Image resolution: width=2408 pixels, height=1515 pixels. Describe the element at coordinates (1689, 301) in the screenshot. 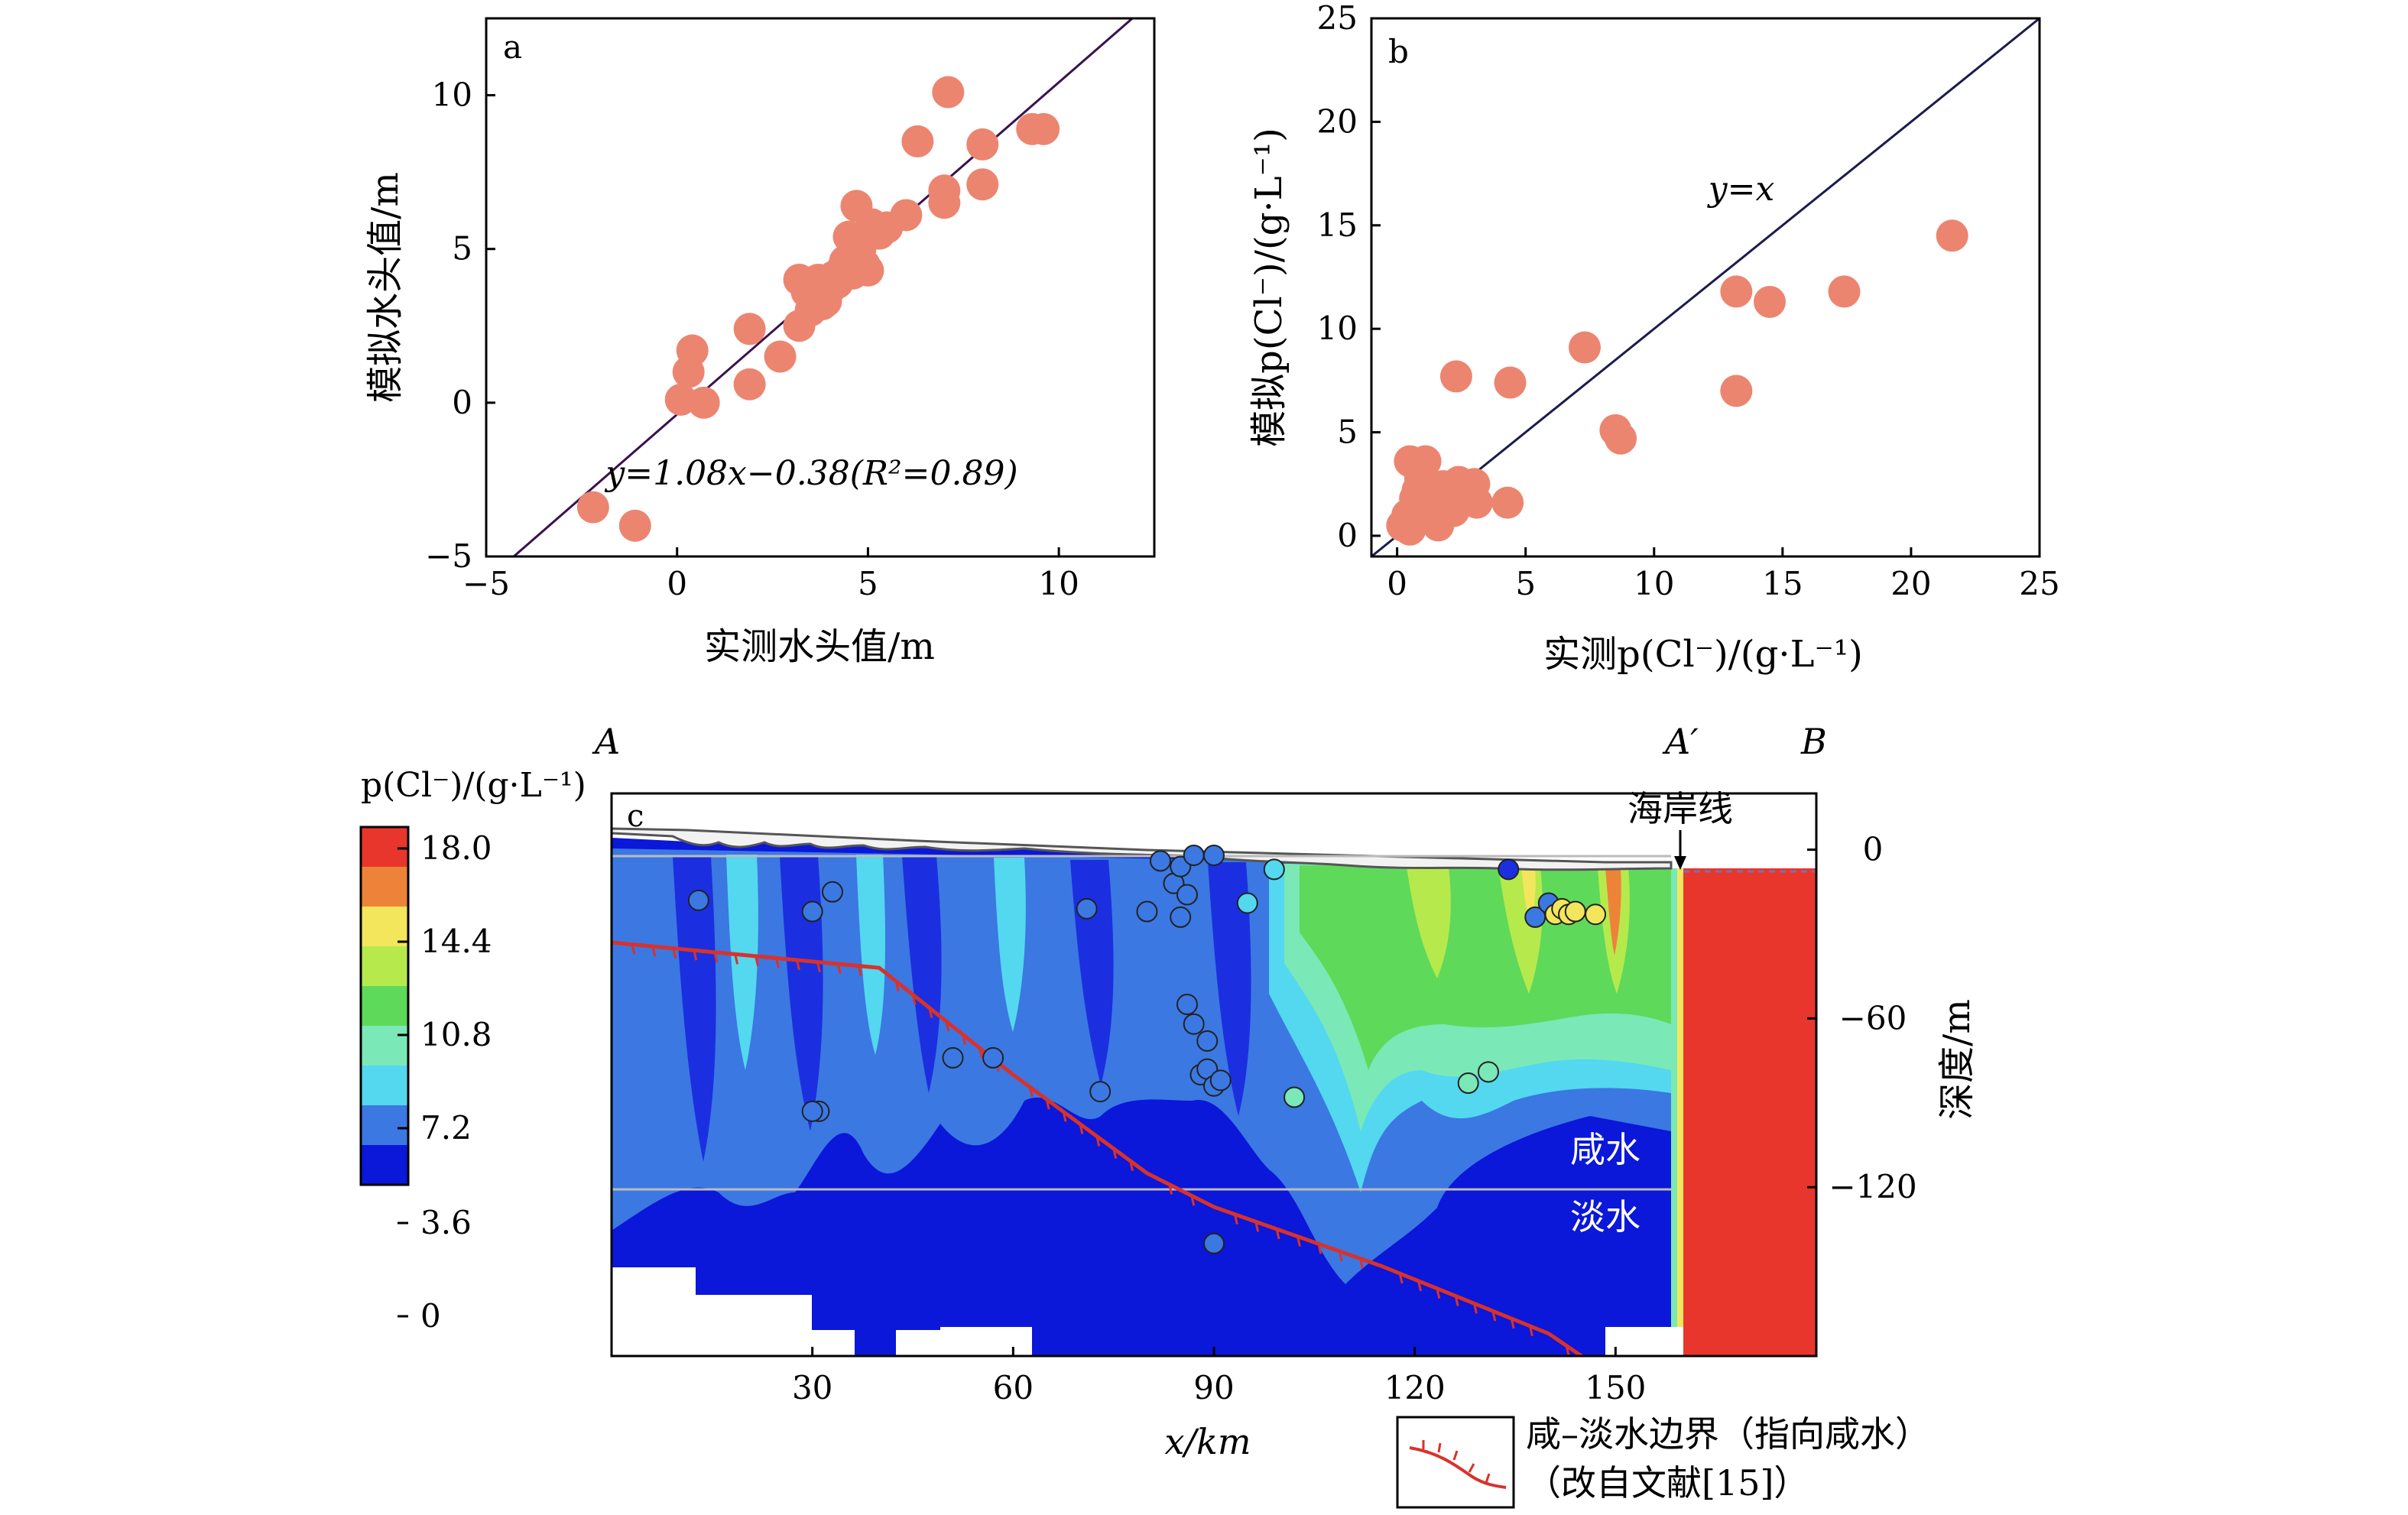

I see `panel-b-ticks: 00 5 5 10 10 15 15 20 20 25 25` at that location.